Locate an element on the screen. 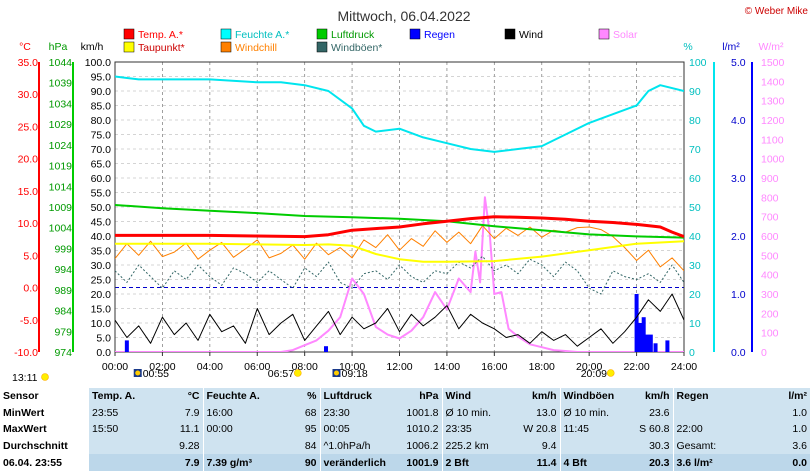  tick-solar: 600 is located at coordinates (770, 237).